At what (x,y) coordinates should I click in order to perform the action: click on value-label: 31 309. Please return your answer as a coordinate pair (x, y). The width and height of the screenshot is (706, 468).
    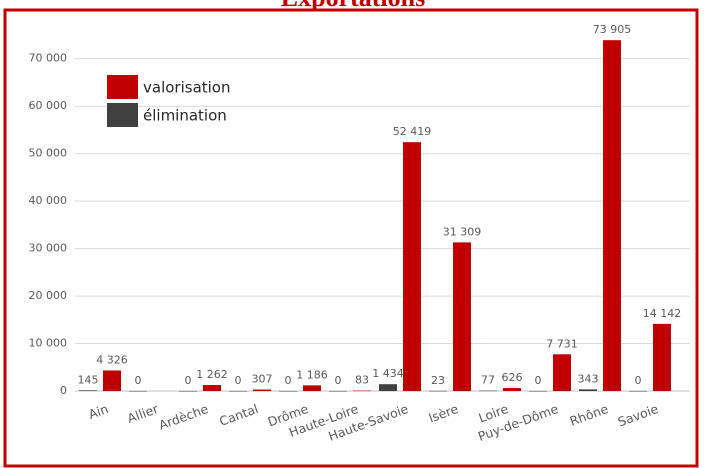
    Looking at the image, I should click on (462, 231).